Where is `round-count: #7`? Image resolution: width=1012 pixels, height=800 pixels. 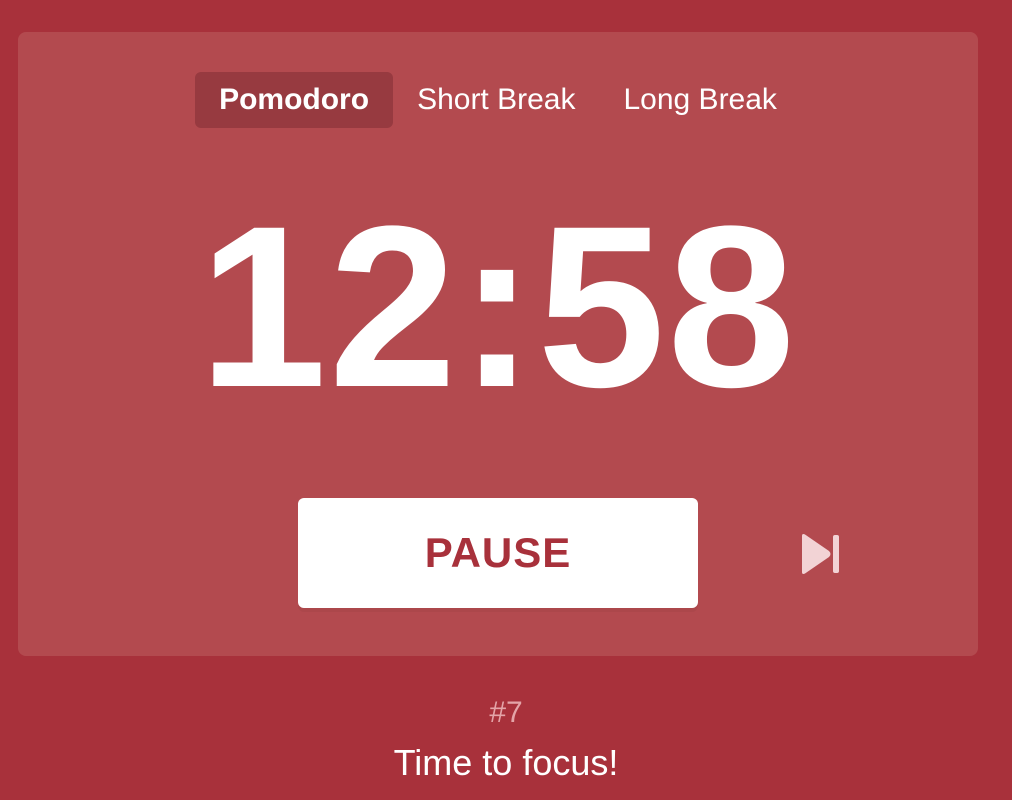
round-count: #7 is located at coordinates (506, 712).